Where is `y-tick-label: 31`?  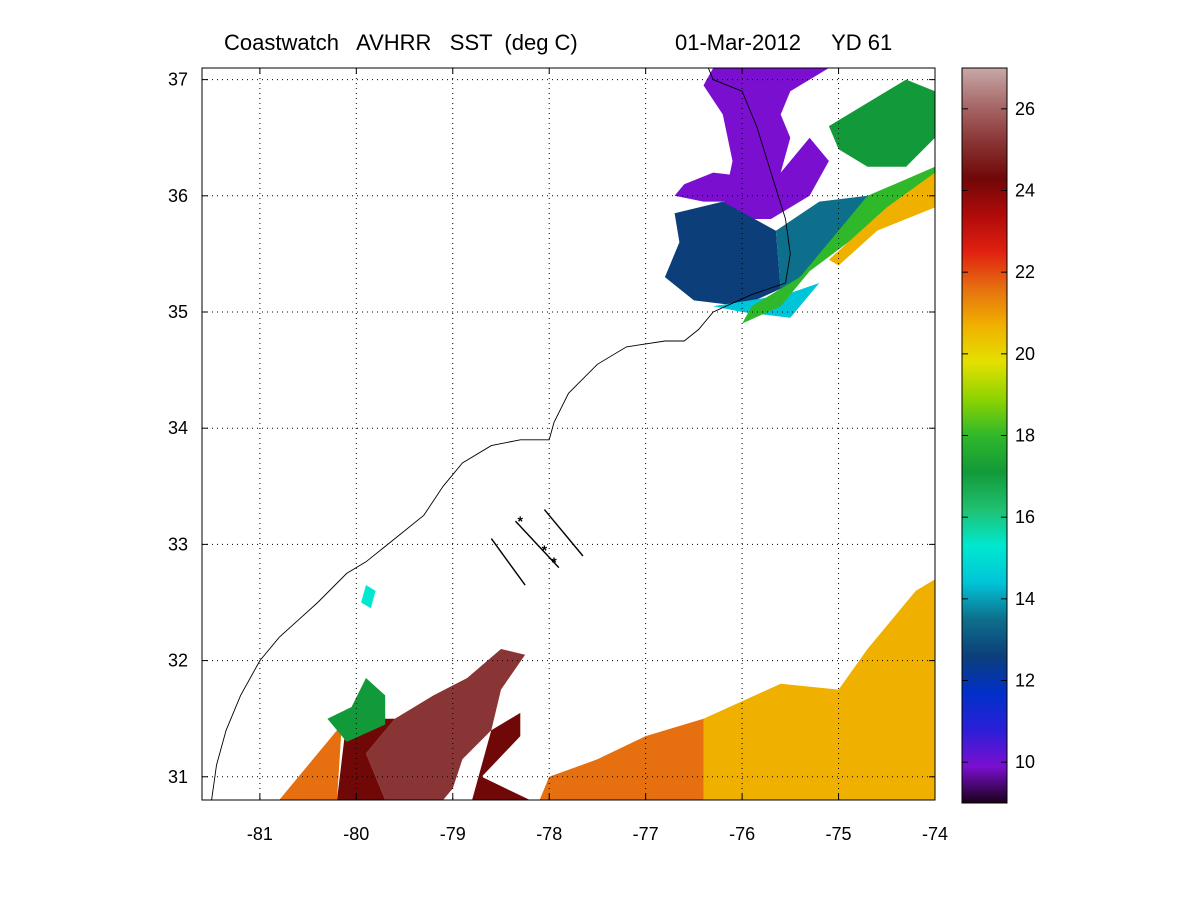
y-tick-label: 31 is located at coordinates (178, 777).